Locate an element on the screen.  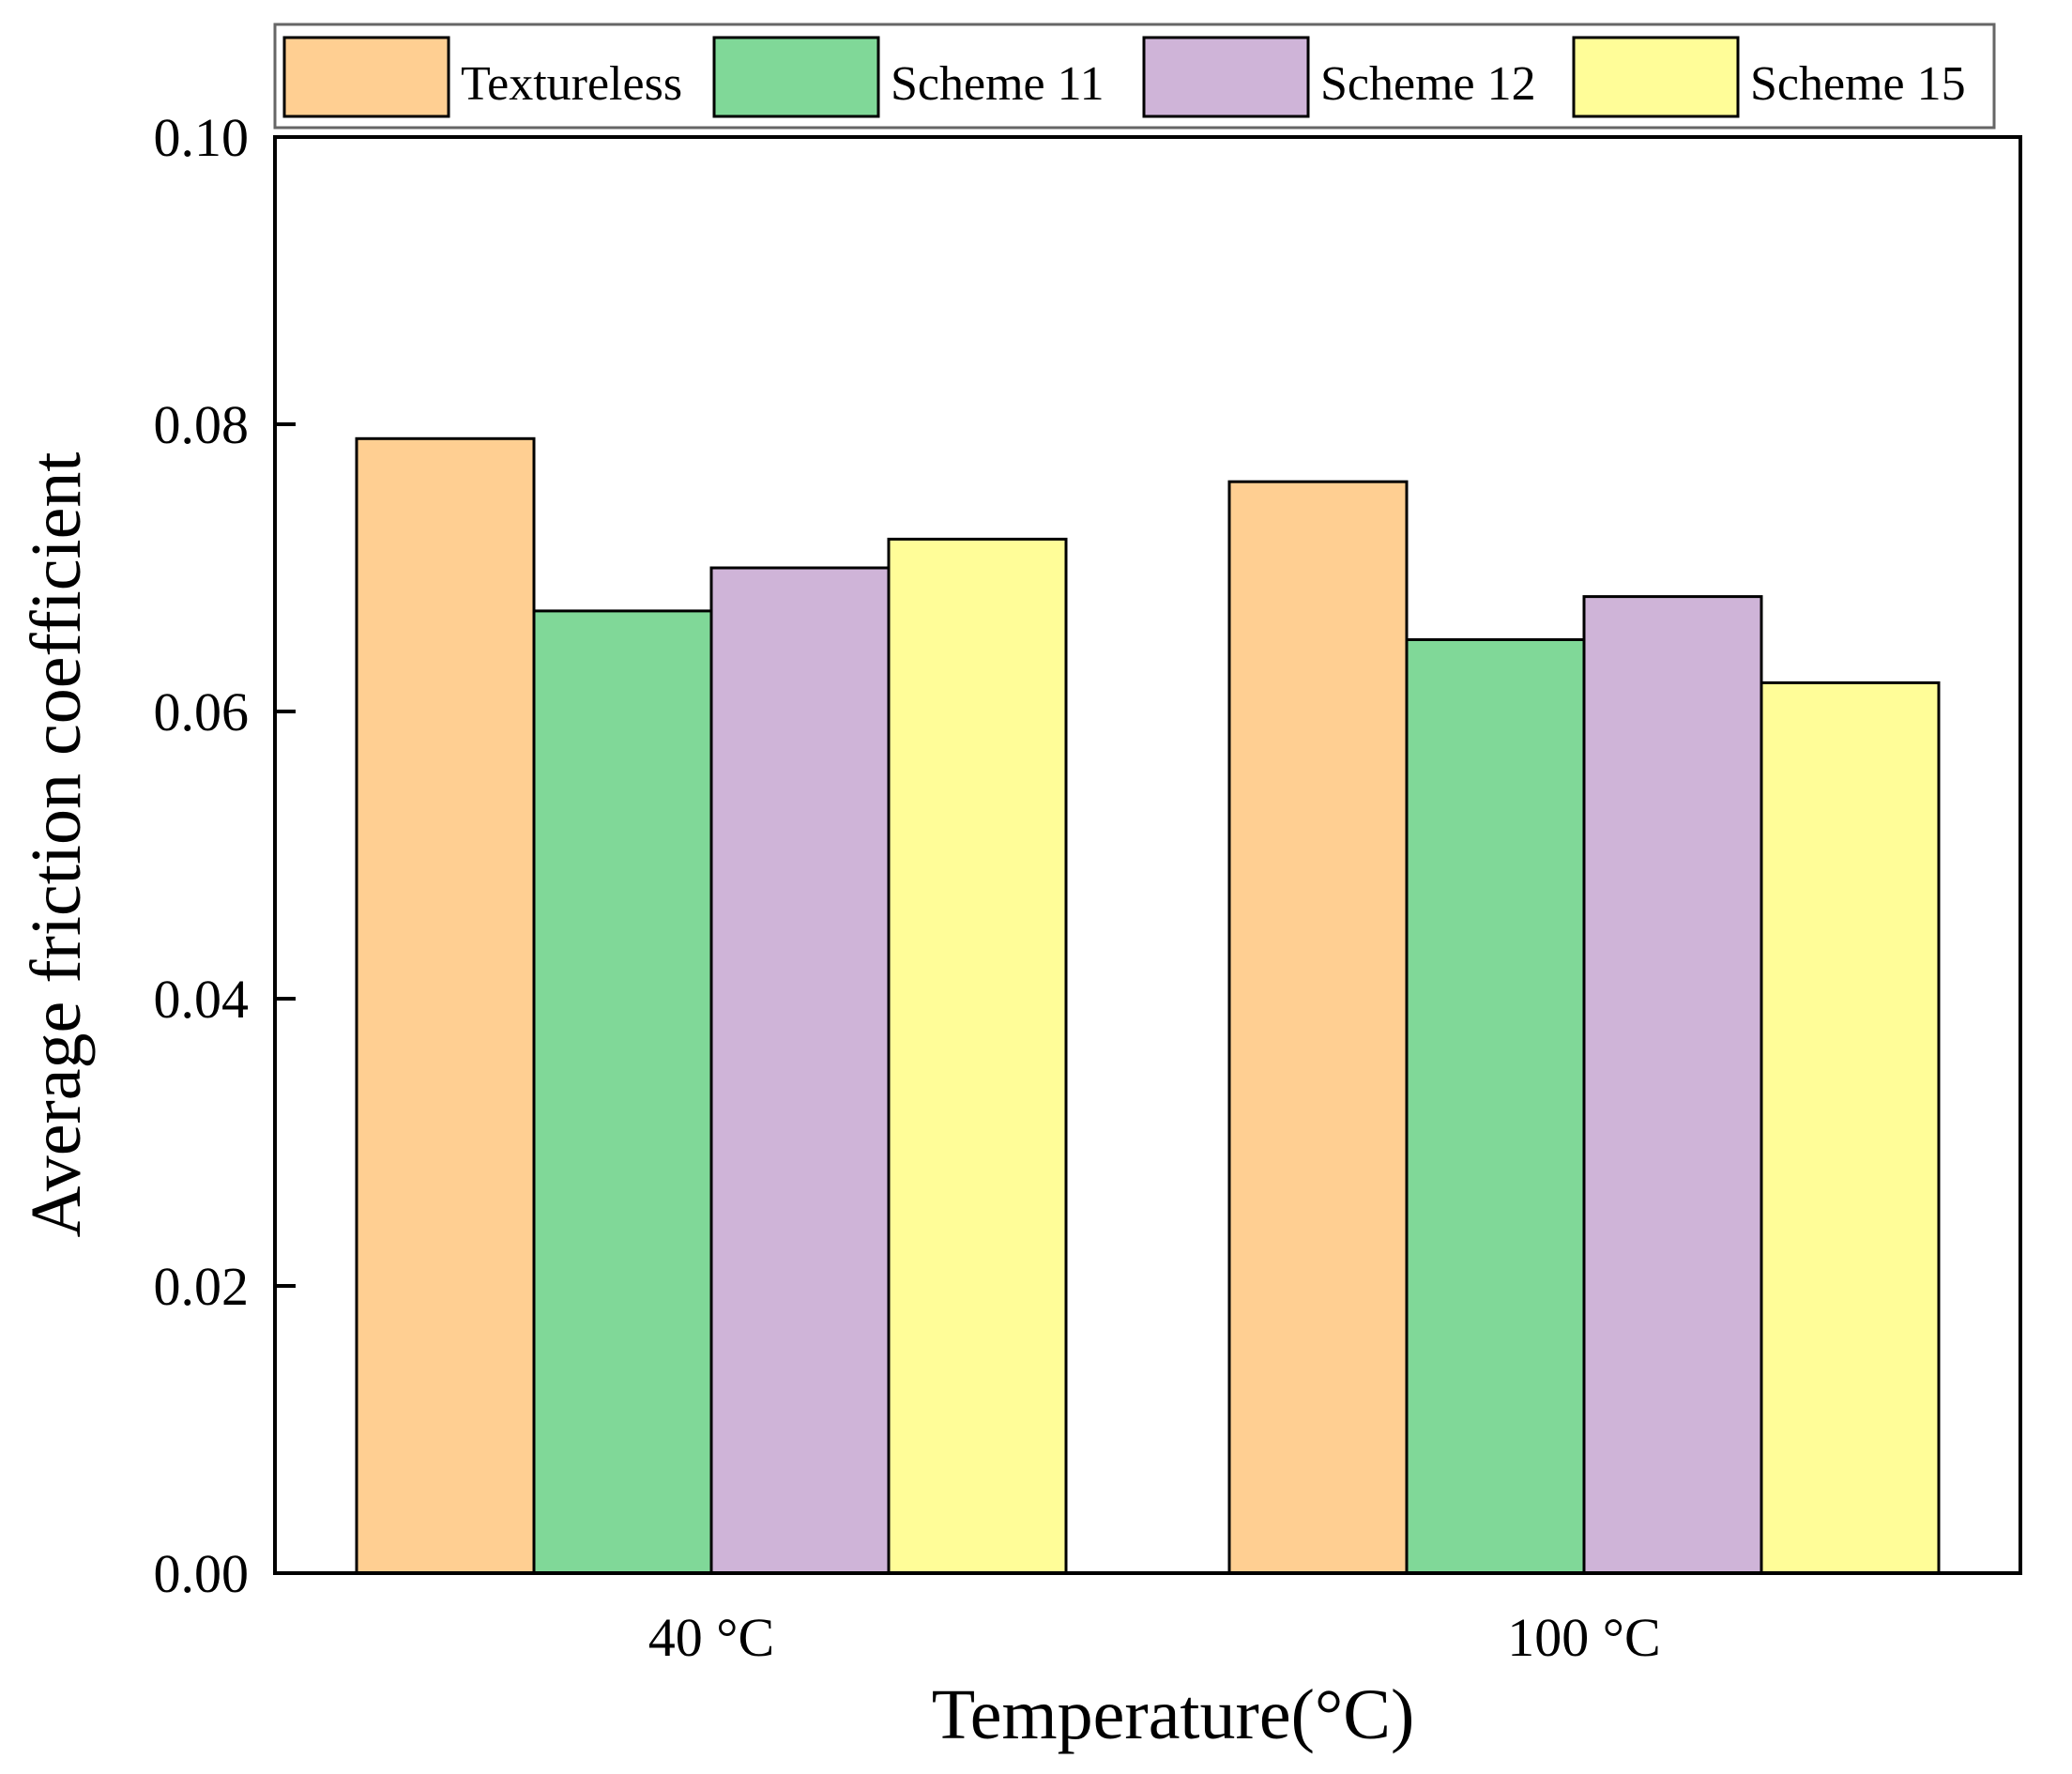
y-tick-label: 0.00 is located at coordinates (202, 1573).